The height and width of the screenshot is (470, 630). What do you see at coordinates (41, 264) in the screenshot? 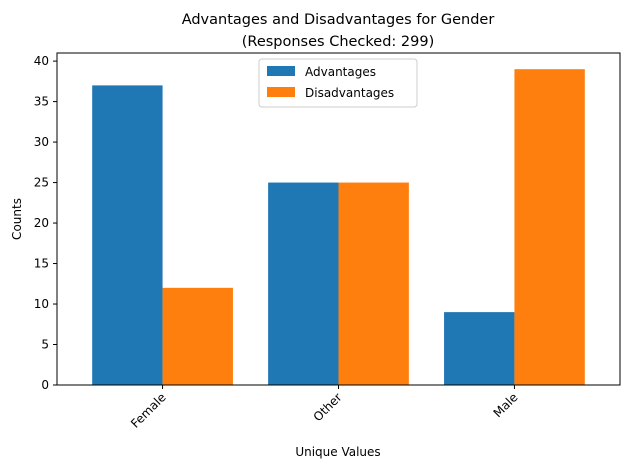
I see `y-tick-label: 15` at bounding box center [41, 264].